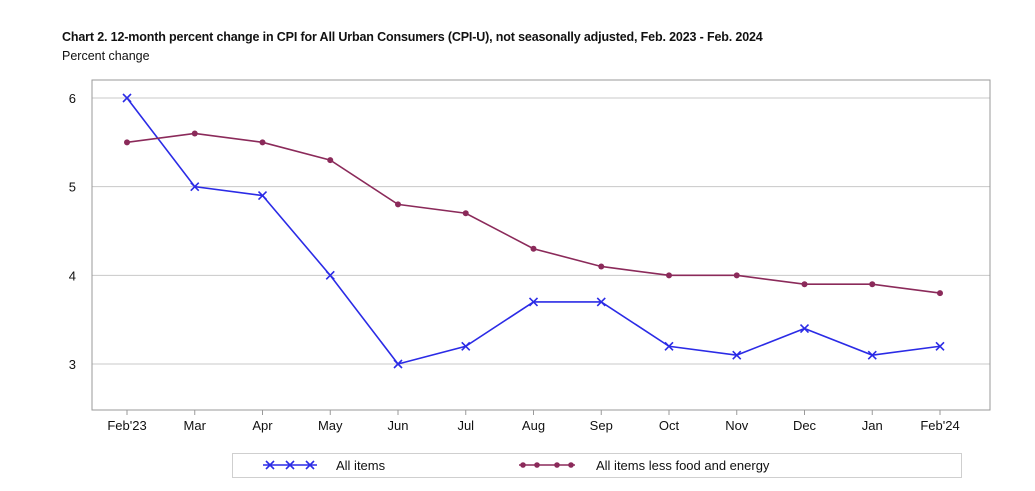  I want to click on chart-subtitle: Percent change, so click(106, 56).